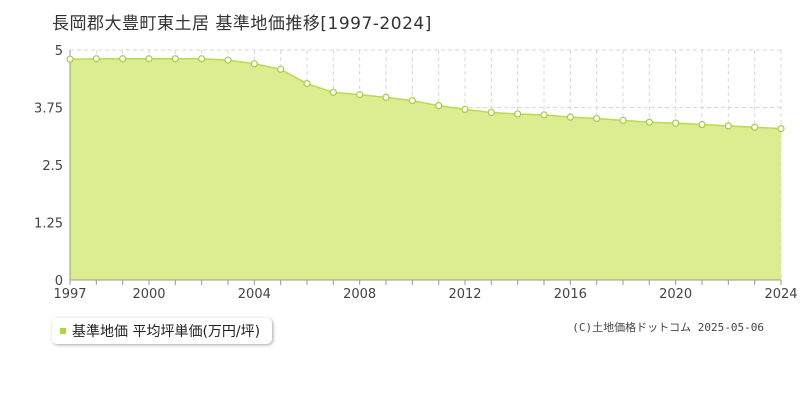 The height and width of the screenshot is (400, 800). I want to click on x-tick-label: 2000, so click(148, 294).